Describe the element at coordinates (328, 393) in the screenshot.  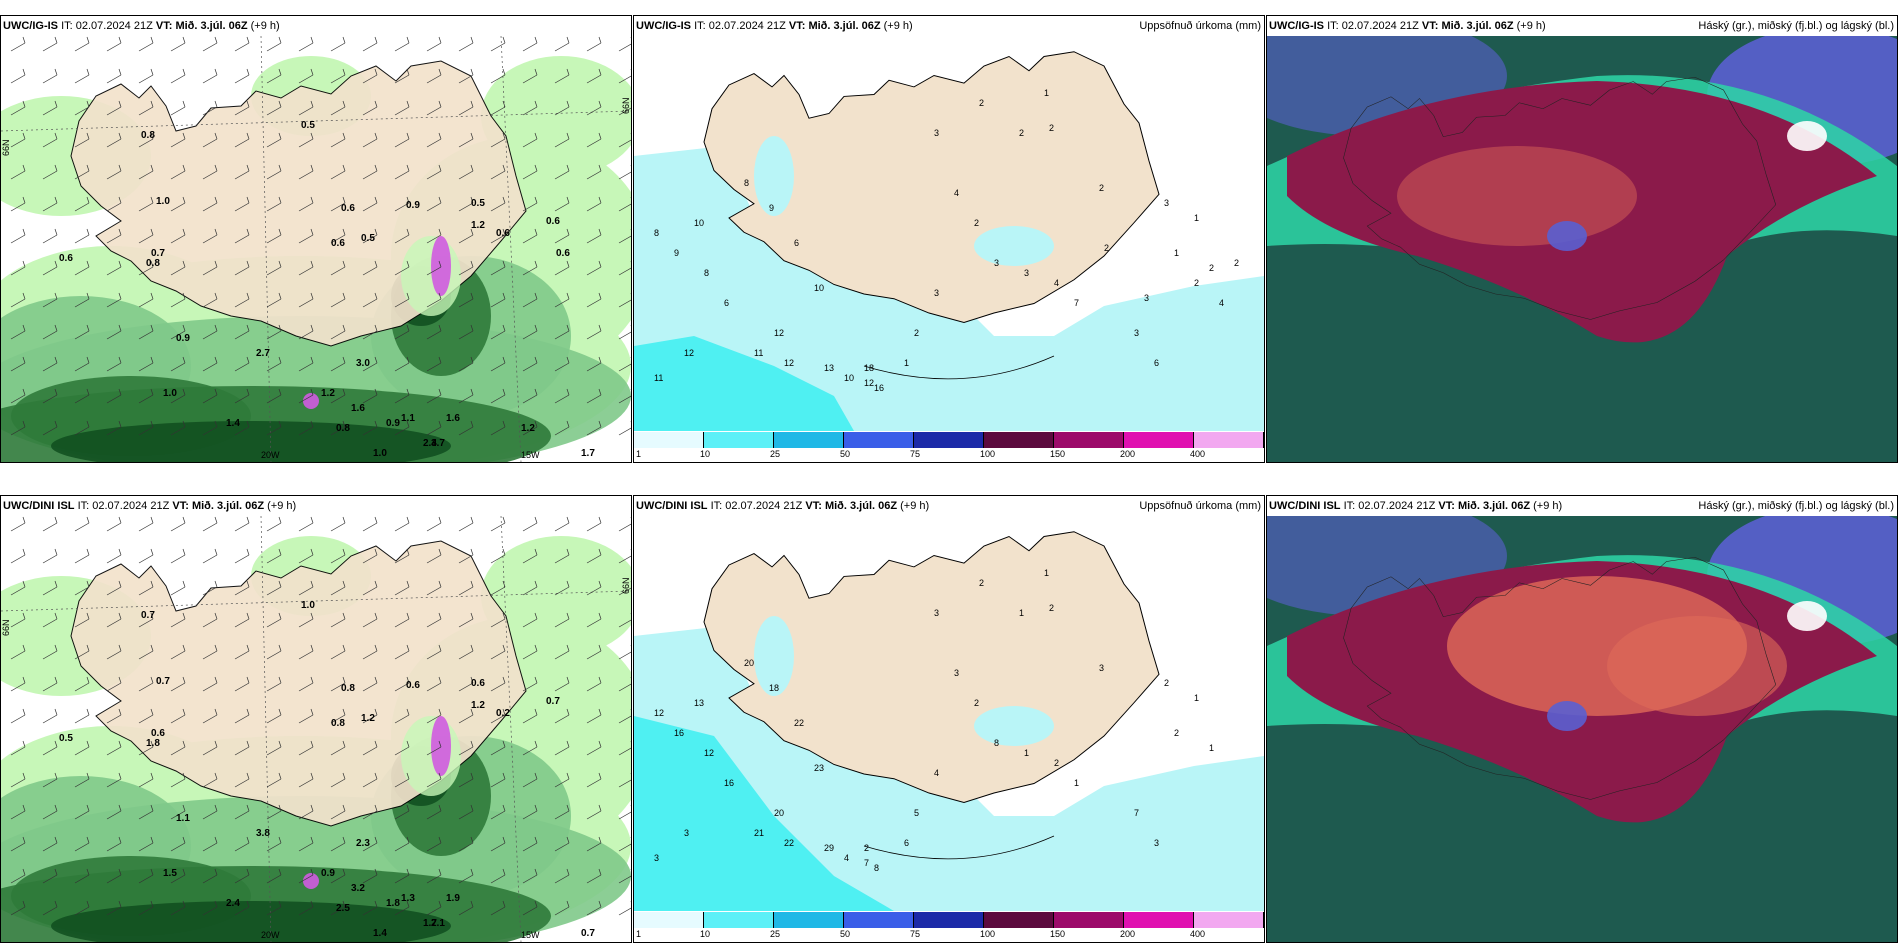
I see `precip-value-label: 1.2` at that location.